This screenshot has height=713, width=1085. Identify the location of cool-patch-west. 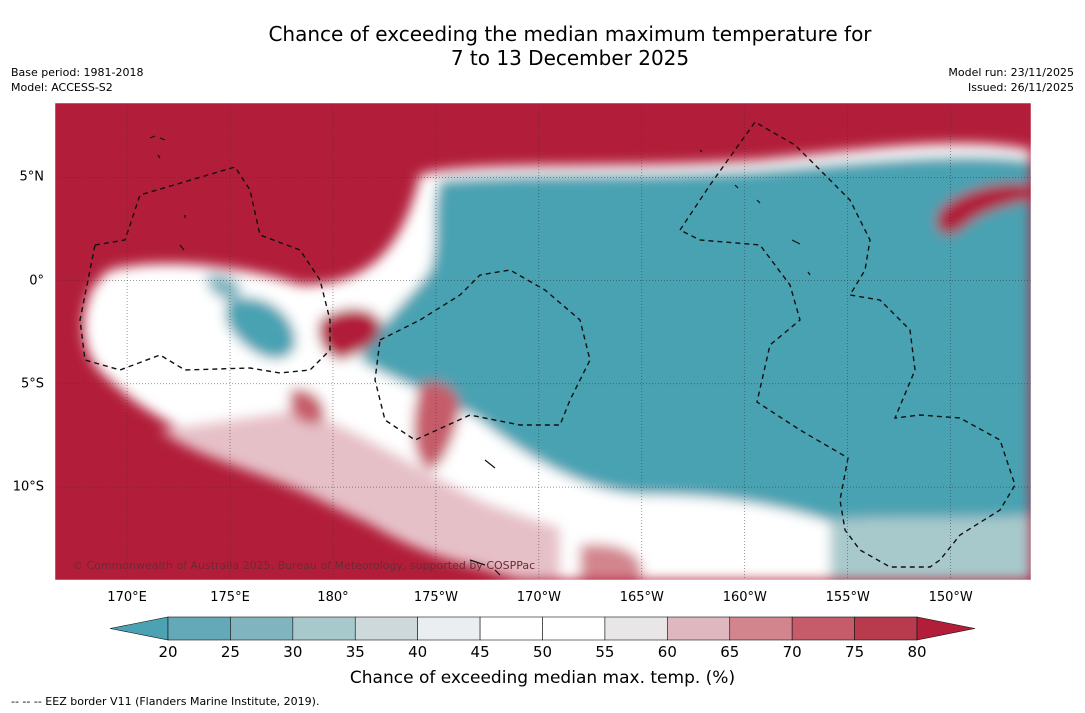
(260, 328).